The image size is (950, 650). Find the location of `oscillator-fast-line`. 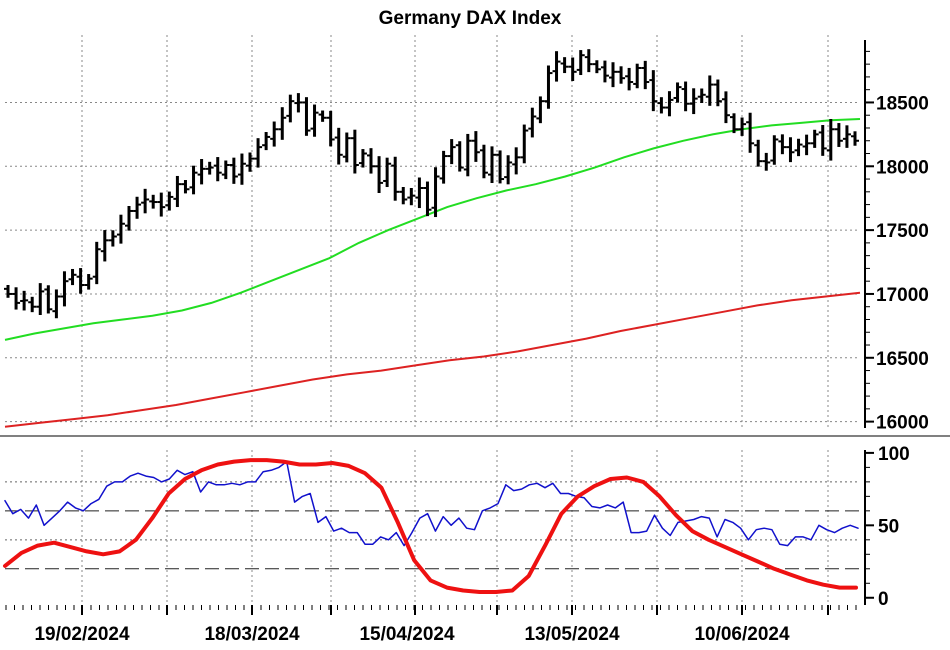

oscillator-fast-line is located at coordinates (431, 503).